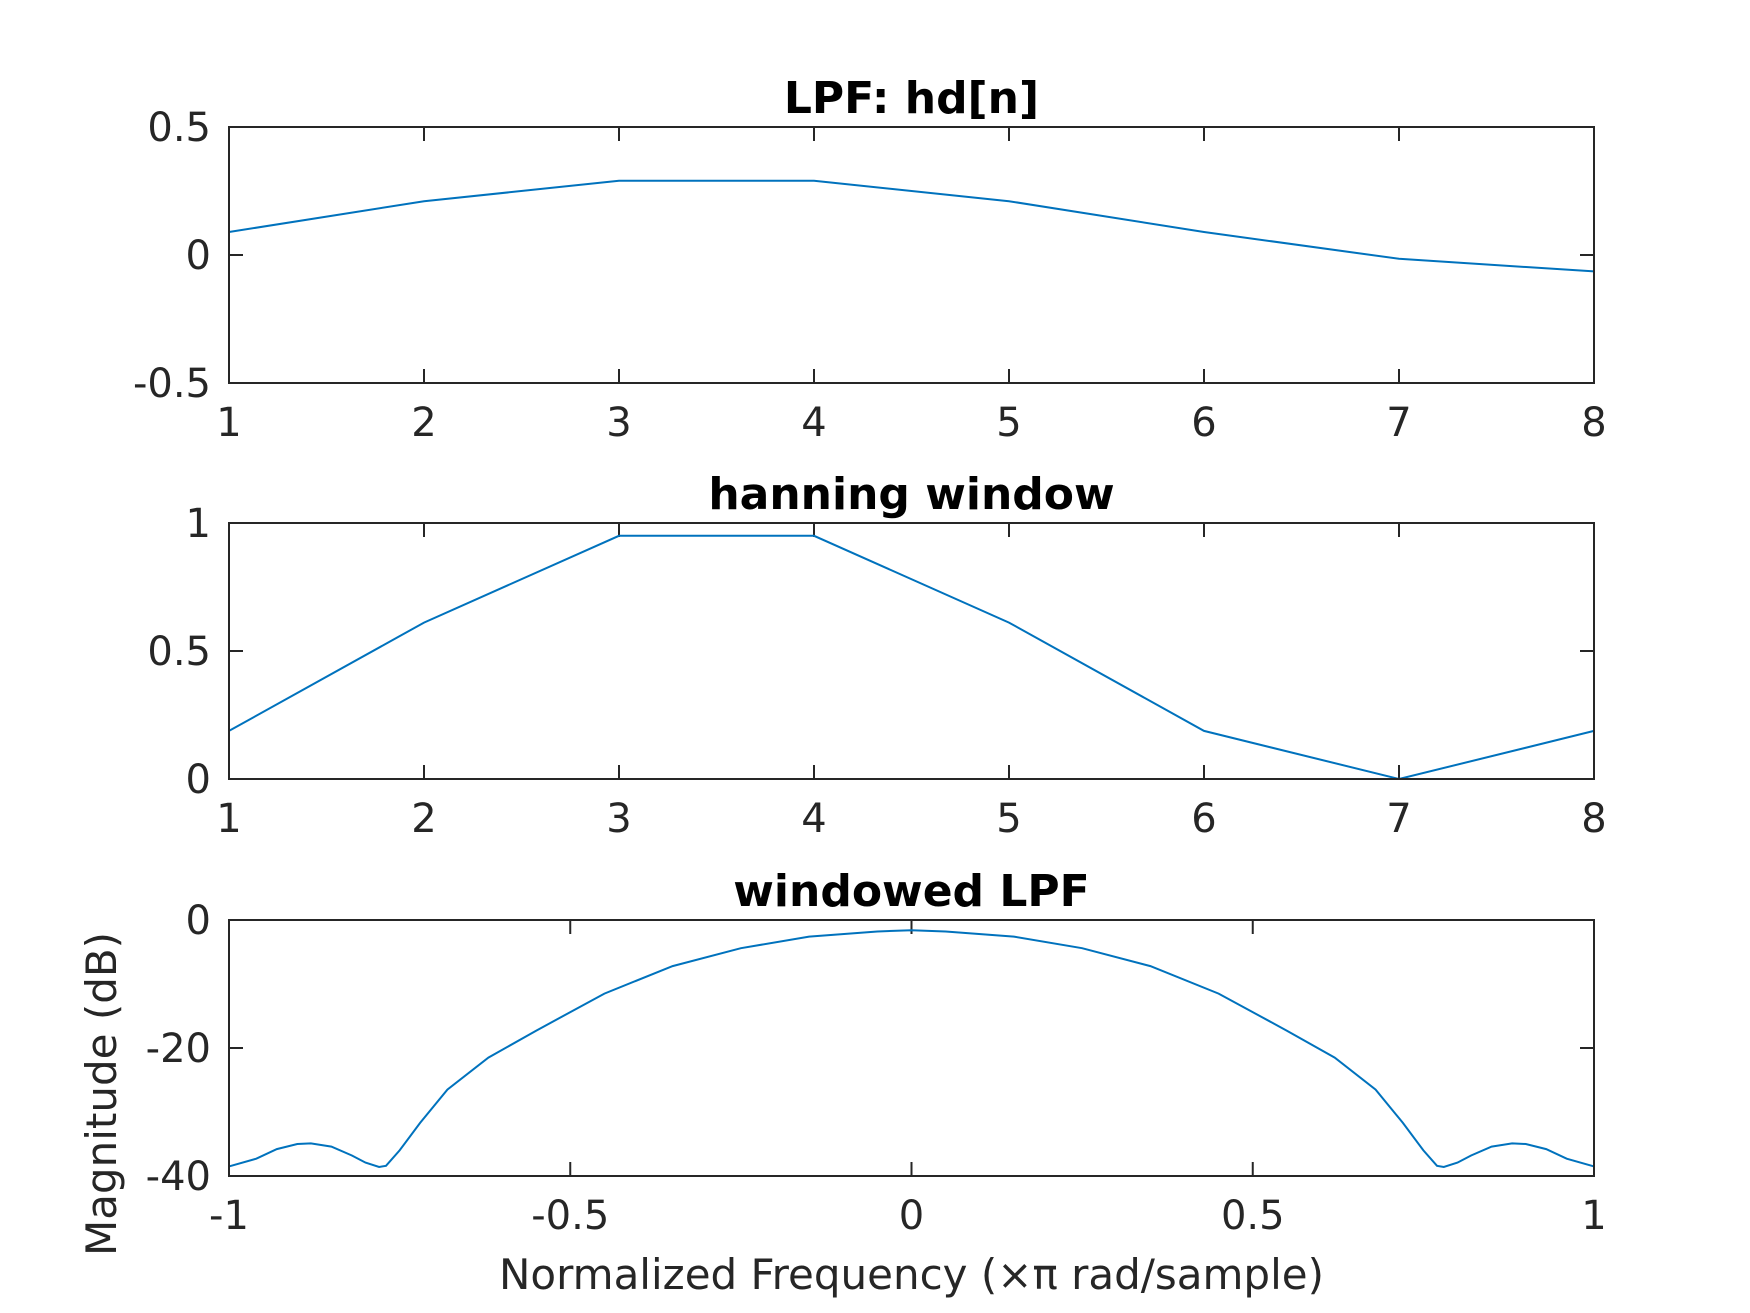 This screenshot has height=1313, width=1750. What do you see at coordinates (101, 1094) in the screenshot?
I see `y-axis-label: Magnitude (dB)` at bounding box center [101, 1094].